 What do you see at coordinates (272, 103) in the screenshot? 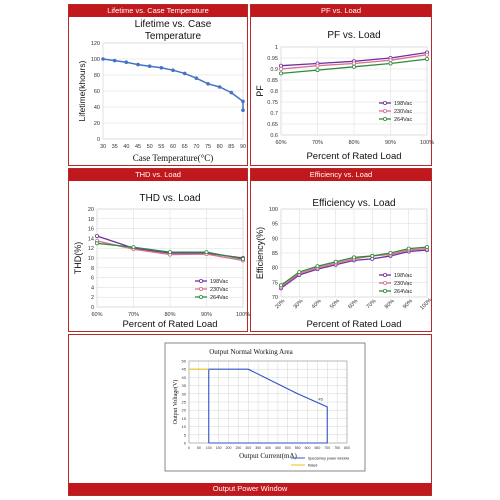
I see `y-tick-label: 0.75` at bounding box center [272, 103].